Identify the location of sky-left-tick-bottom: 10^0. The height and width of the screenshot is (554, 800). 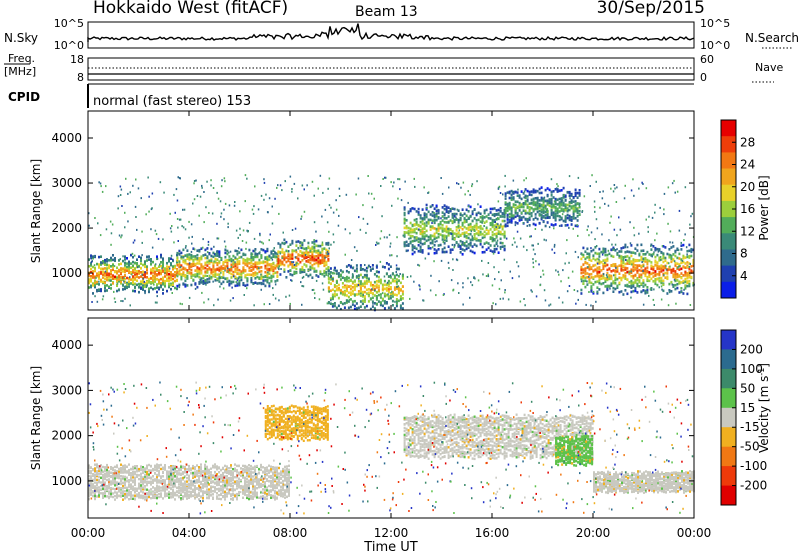
(69, 45).